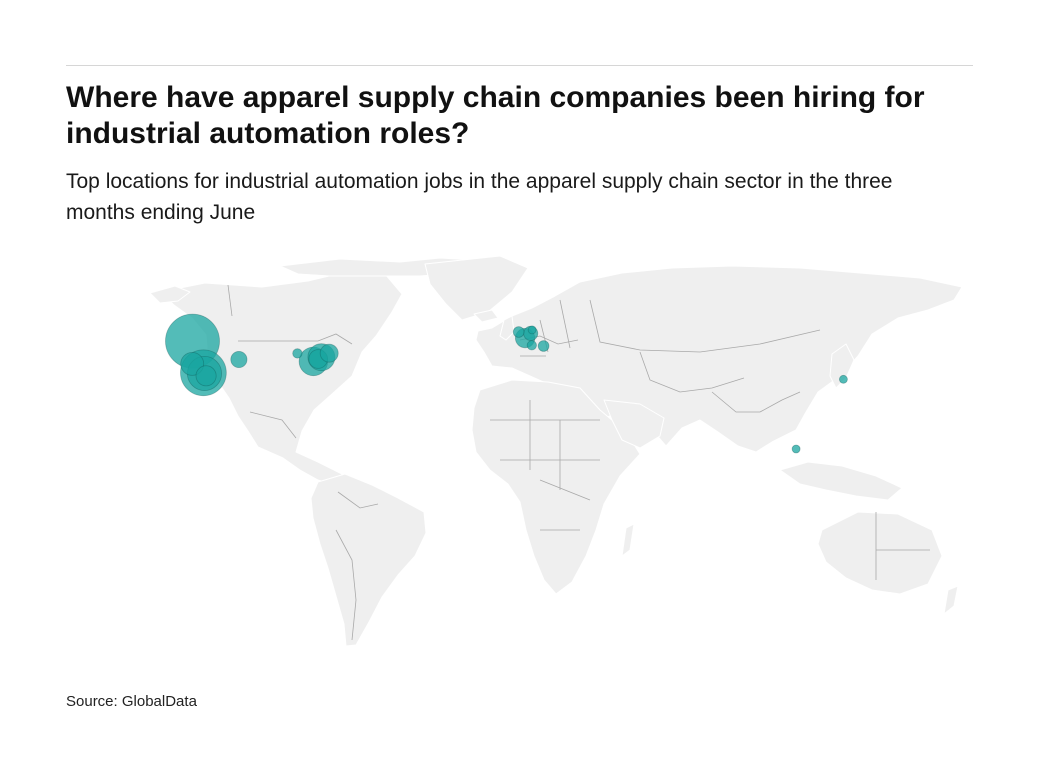 The height and width of the screenshot is (778, 1038). Describe the element at coordinates (239, 359) in the screenshot. I see `bubble-denver` at that location.